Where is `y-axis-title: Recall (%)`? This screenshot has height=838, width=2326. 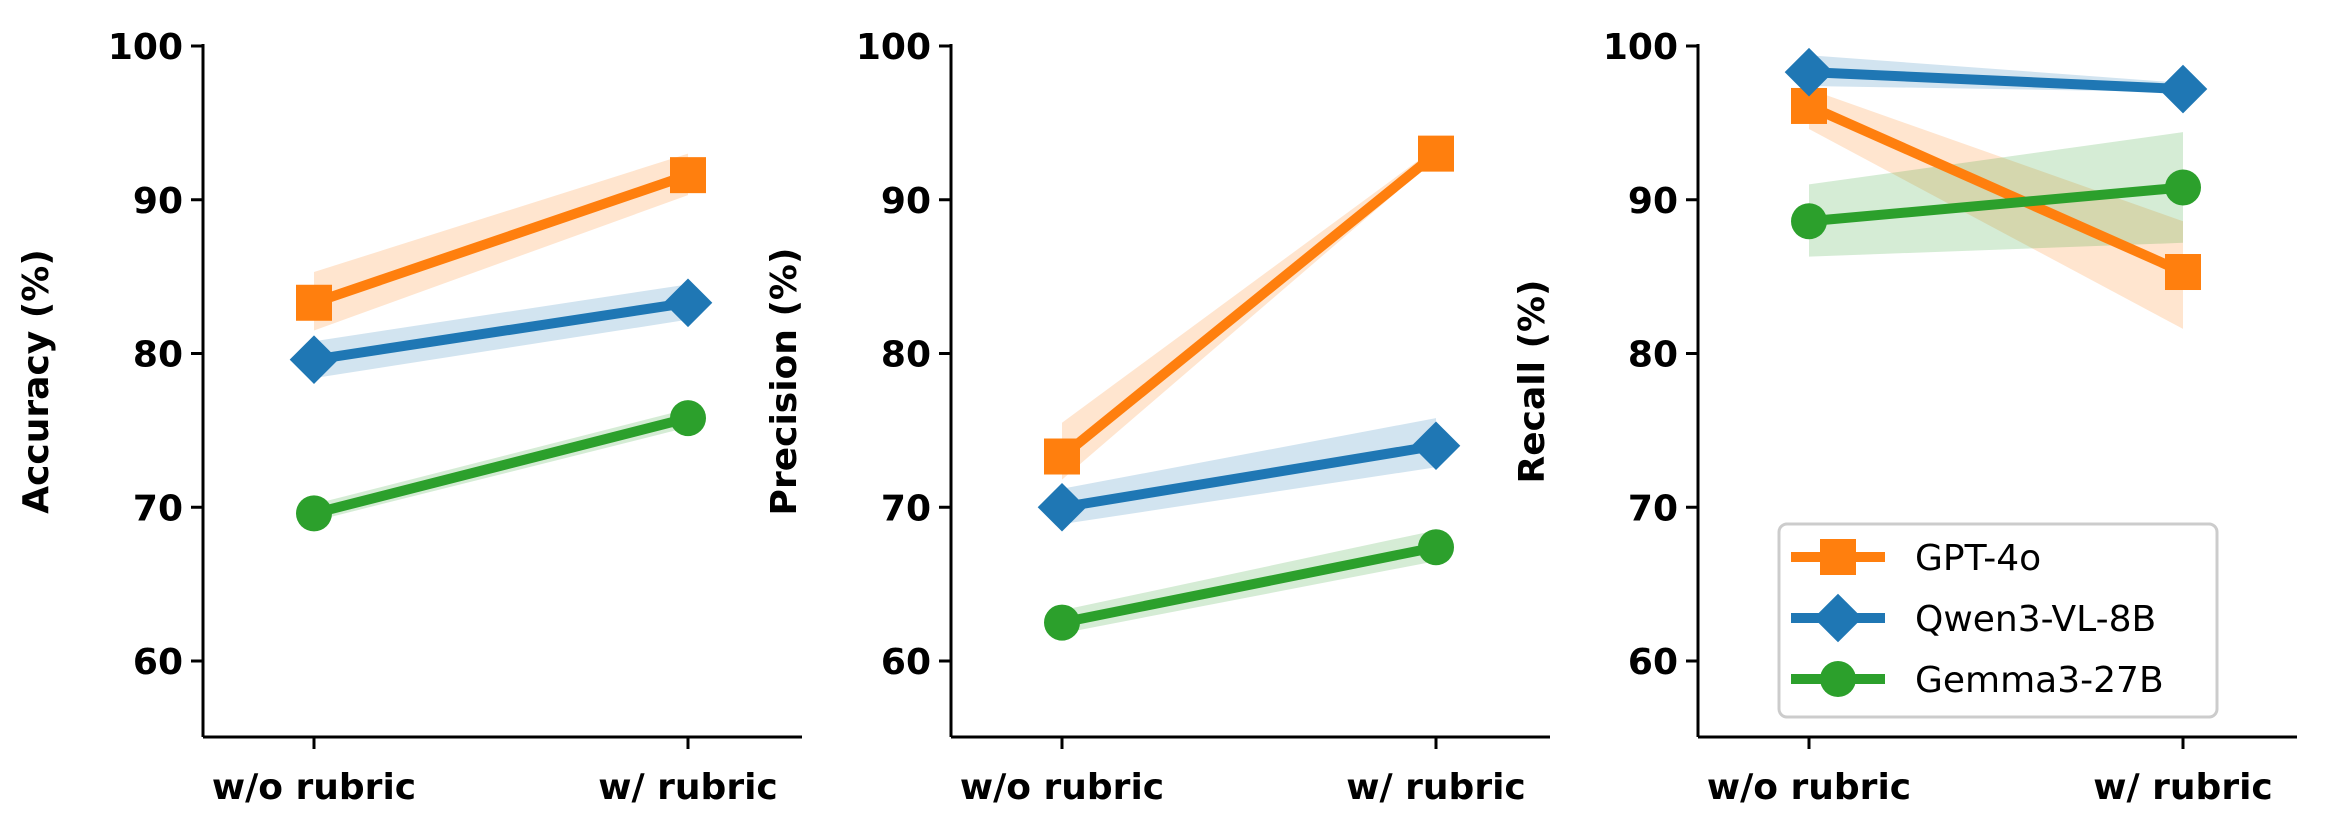
y-axis-title: Recall (%) is located at coordinates (1532, 382).